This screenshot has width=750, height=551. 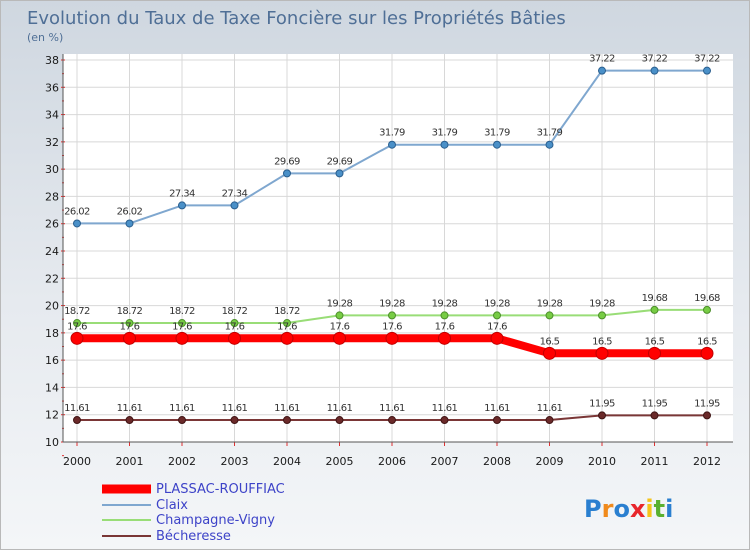 I want to click on legend-label: Champagne-Vigny, so click(x=215, y=520).